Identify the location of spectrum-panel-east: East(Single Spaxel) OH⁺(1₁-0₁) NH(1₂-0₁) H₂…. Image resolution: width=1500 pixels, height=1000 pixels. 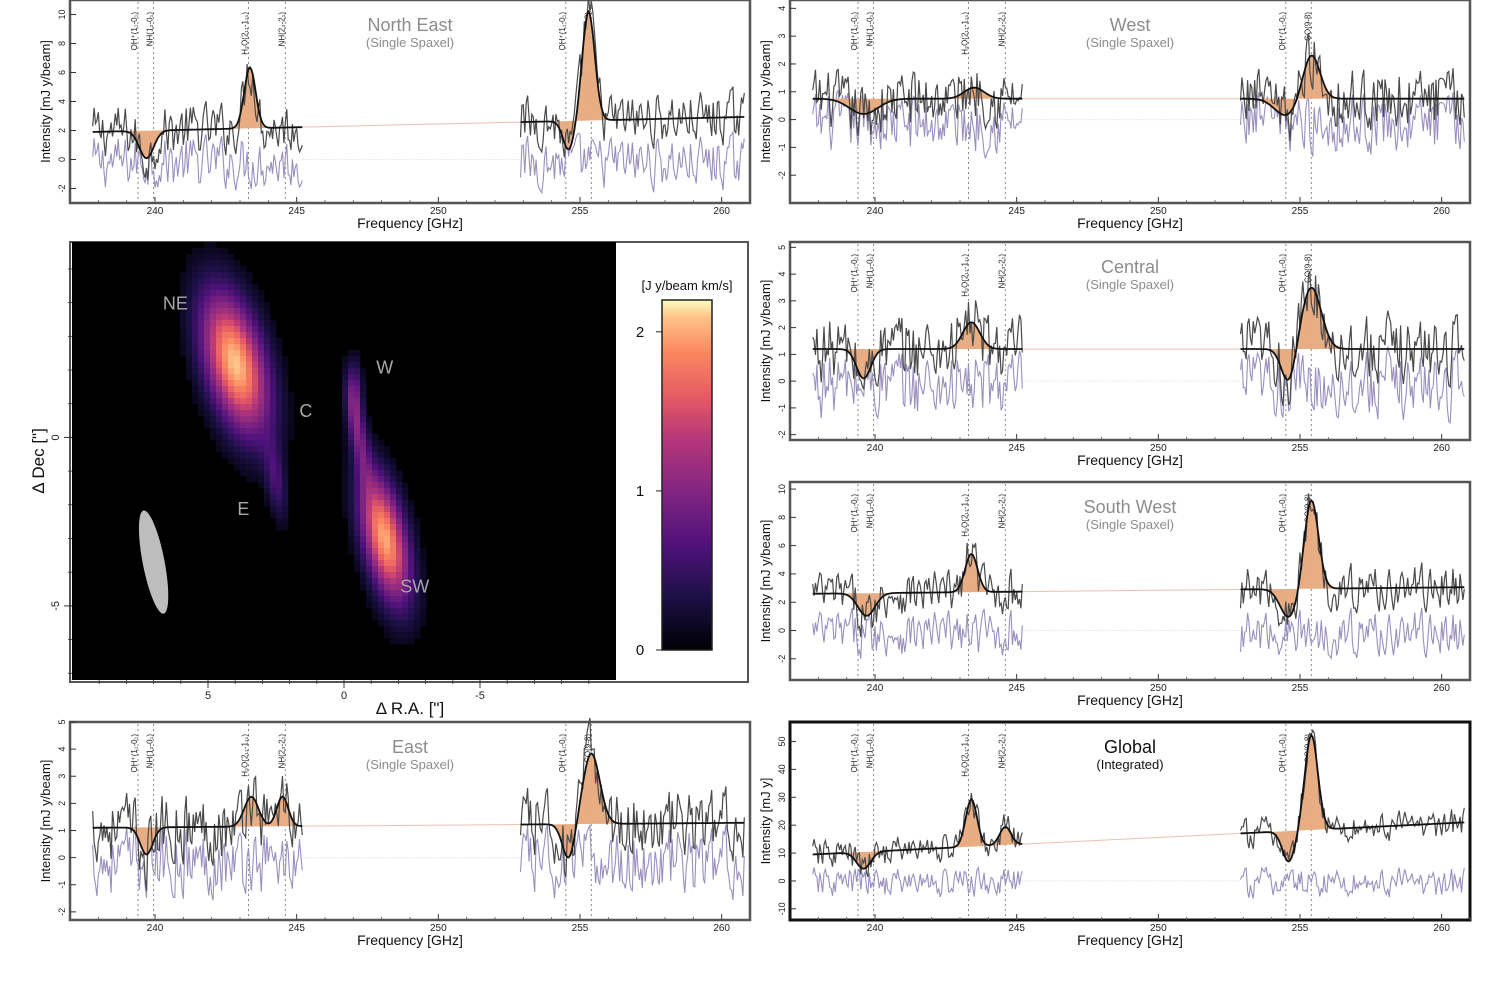
(395, 832).